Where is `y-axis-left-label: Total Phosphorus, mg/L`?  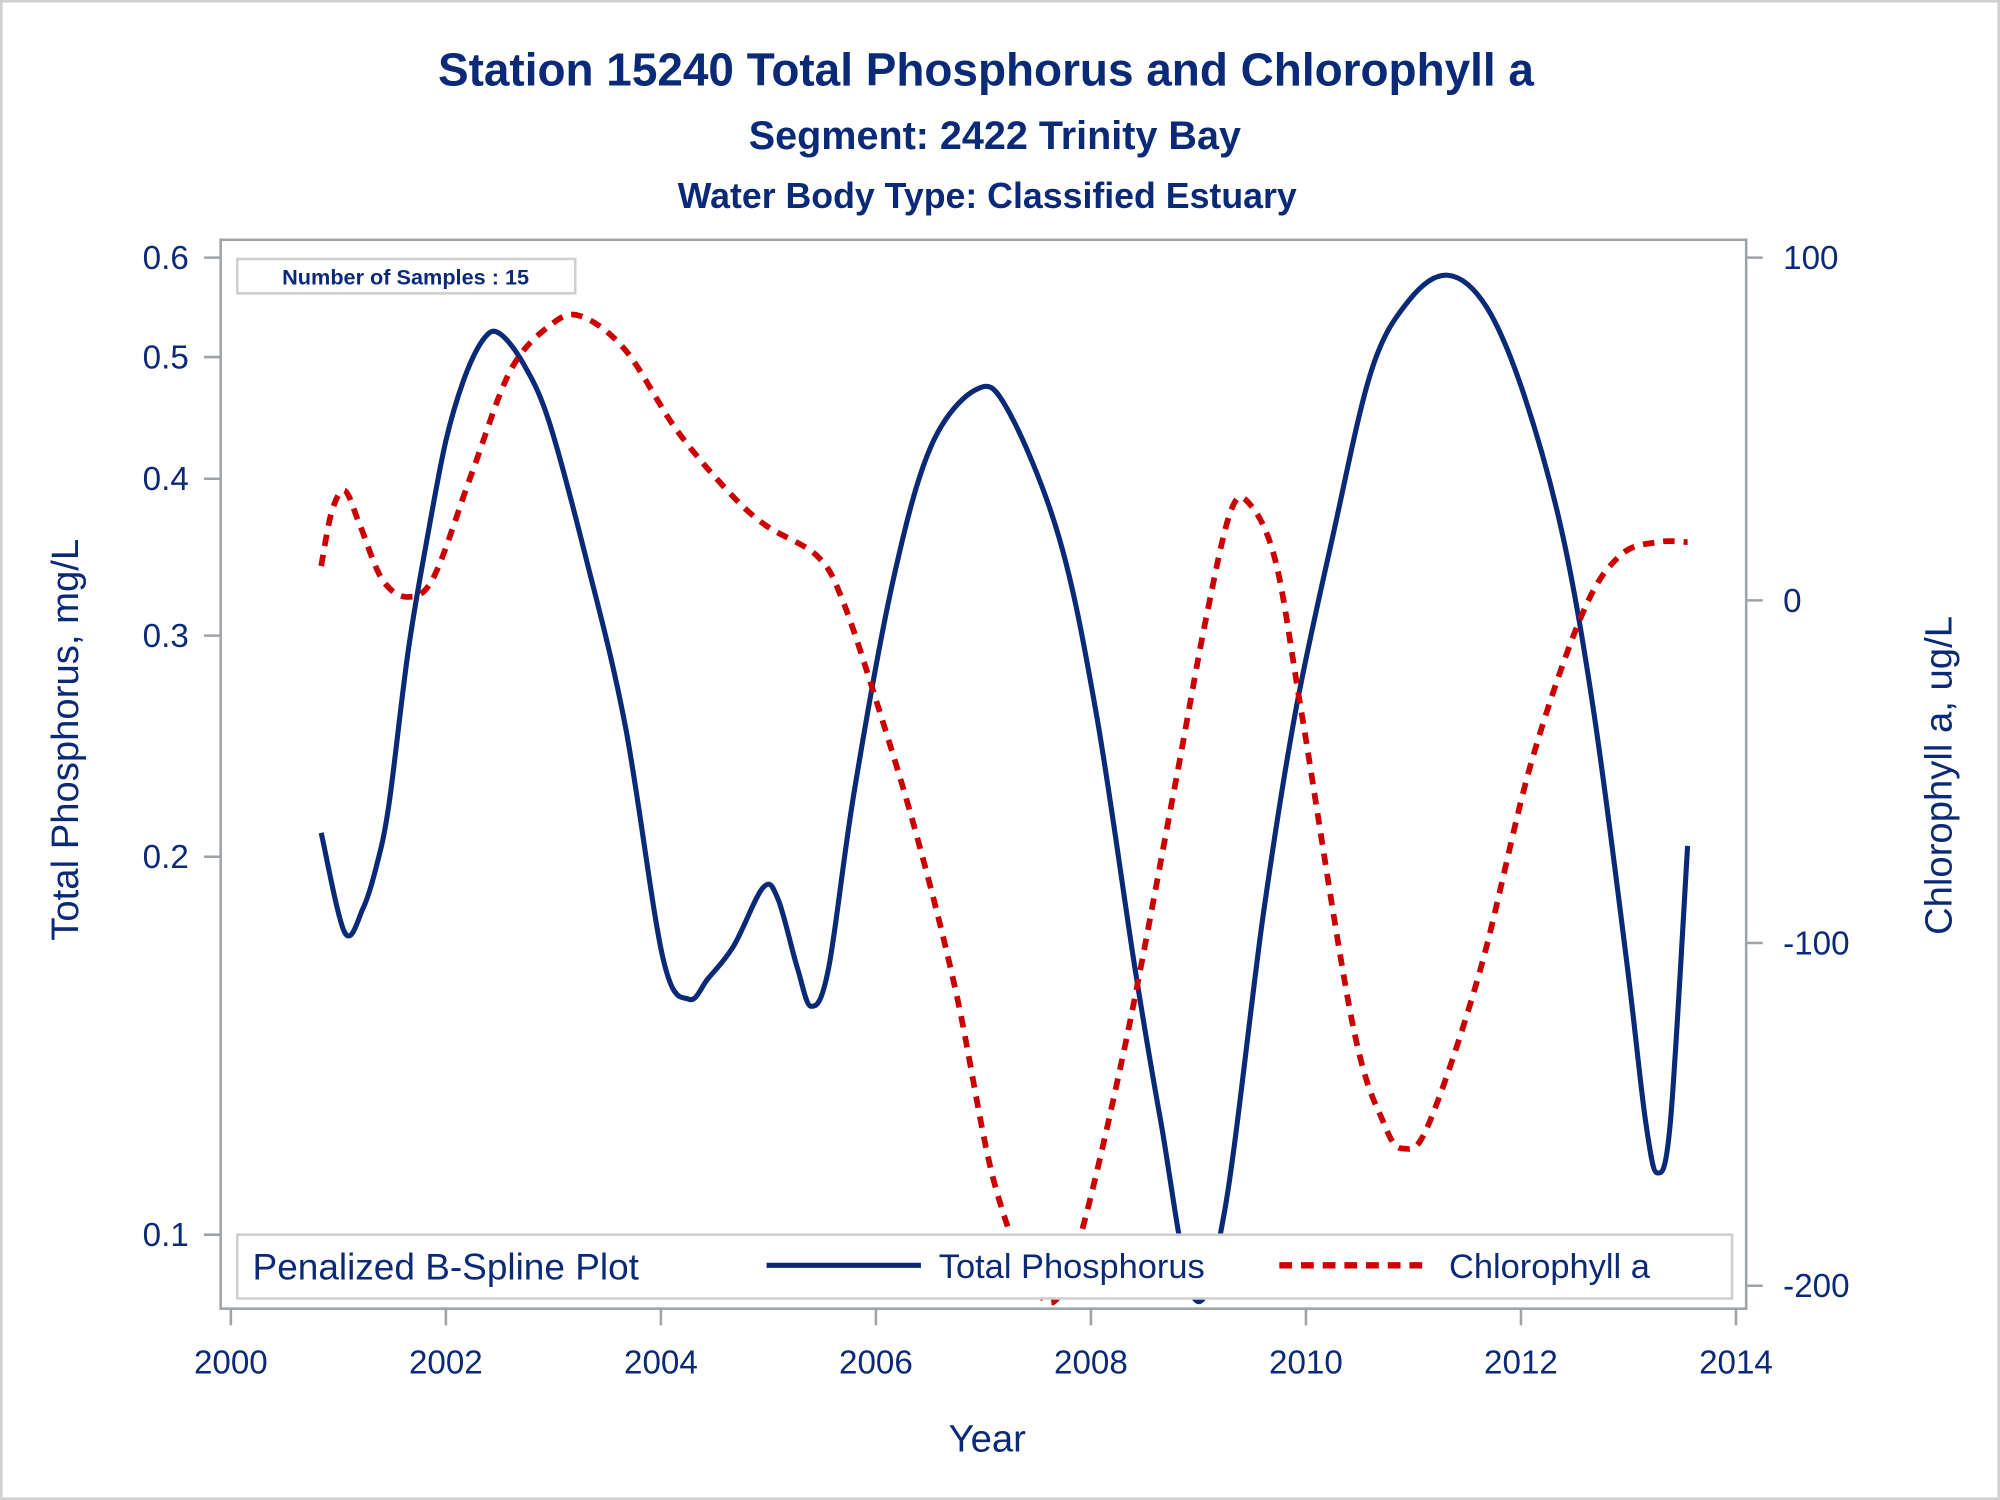
y-axis-left-label: Total Phosphorus, mg/L is located at coordinates (65, 740).